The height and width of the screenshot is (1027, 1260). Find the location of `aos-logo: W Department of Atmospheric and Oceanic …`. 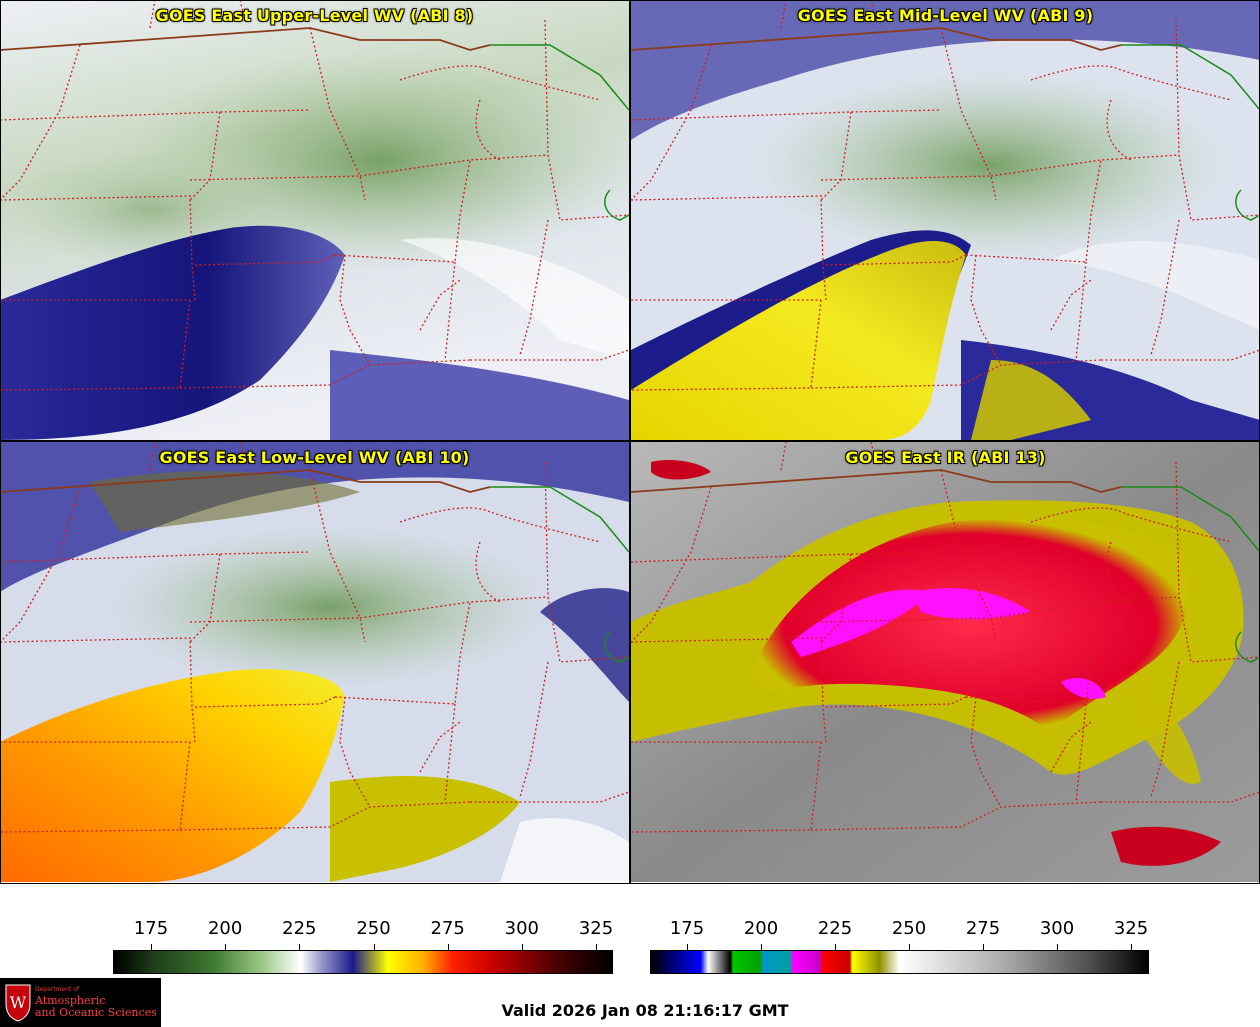

aos-logo: W Department of Atmospheric and Oceanic … is located at coordinates (80, 1002).